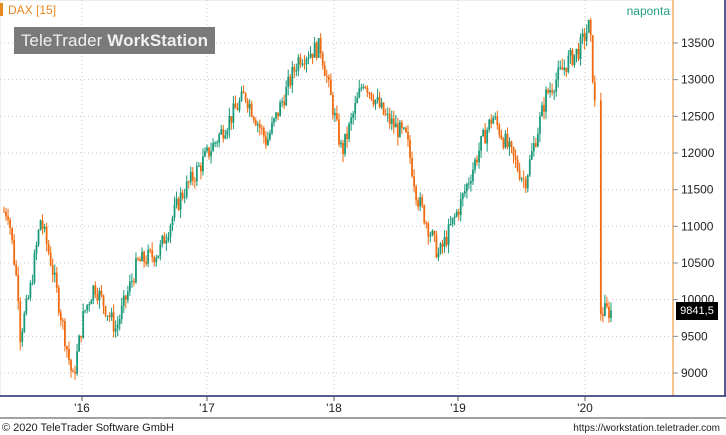 The image size is (726, 435). I want to click on last-value-badge: 9841,5, so click(697, 311).